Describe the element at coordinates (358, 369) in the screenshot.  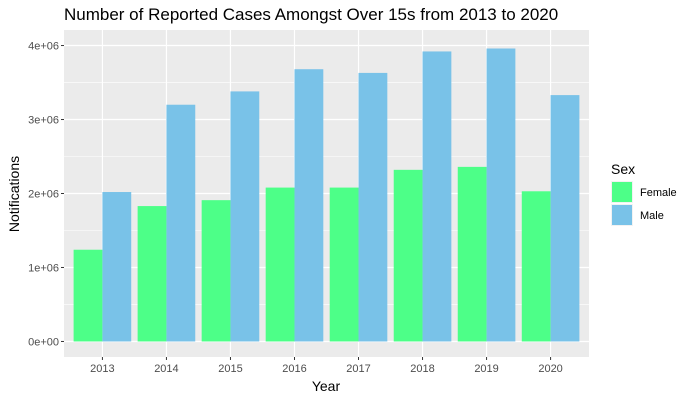
I see `x-tick-label: 2017` at that location.